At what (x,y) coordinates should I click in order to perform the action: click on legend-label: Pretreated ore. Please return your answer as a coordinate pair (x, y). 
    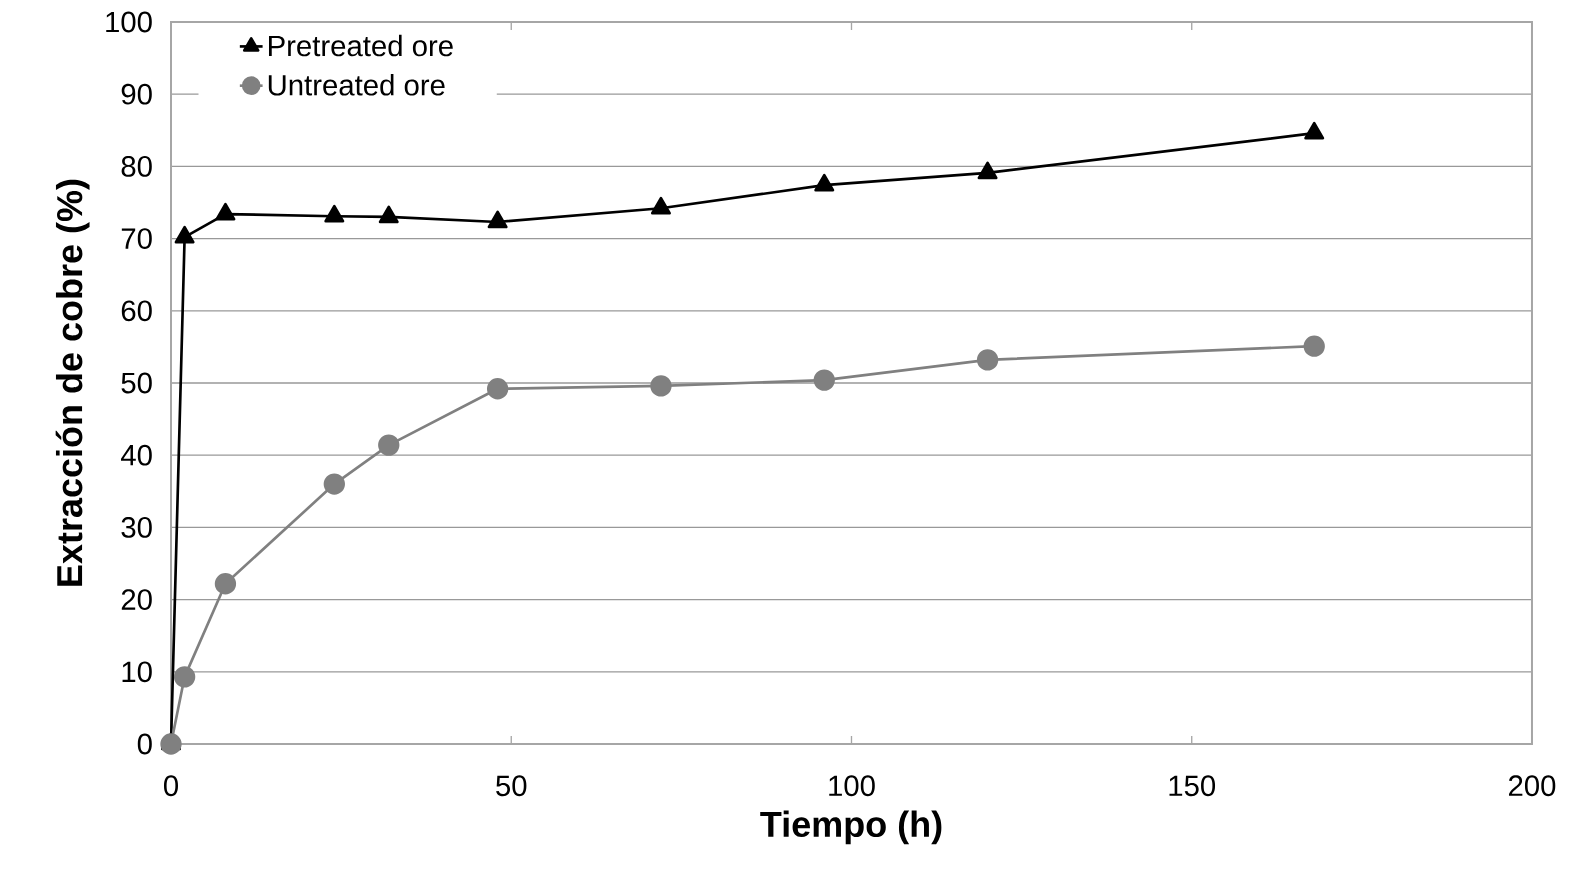
    Looking at the image, I should click on (361, 45).